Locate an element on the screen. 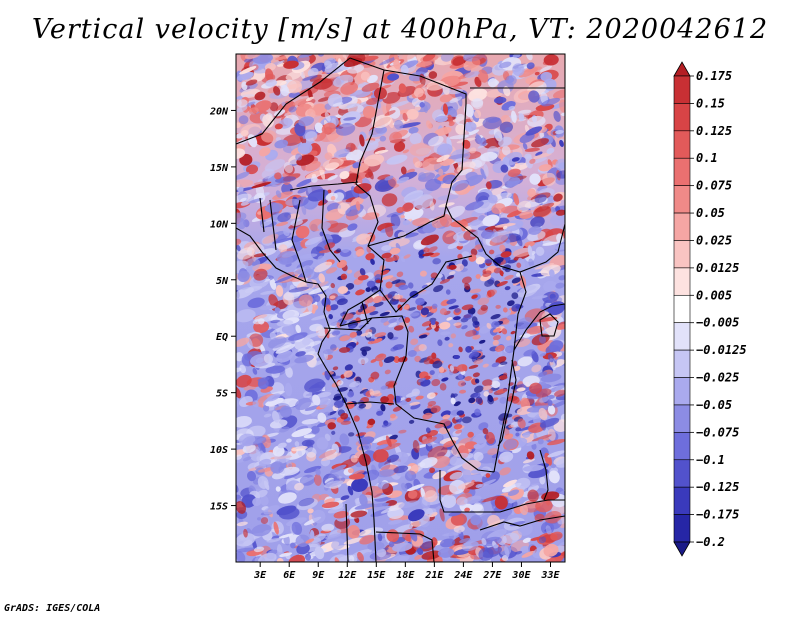 The width and height of the screenshot is (800, 618). colorbar-segment is located at coordinates (682, 89).